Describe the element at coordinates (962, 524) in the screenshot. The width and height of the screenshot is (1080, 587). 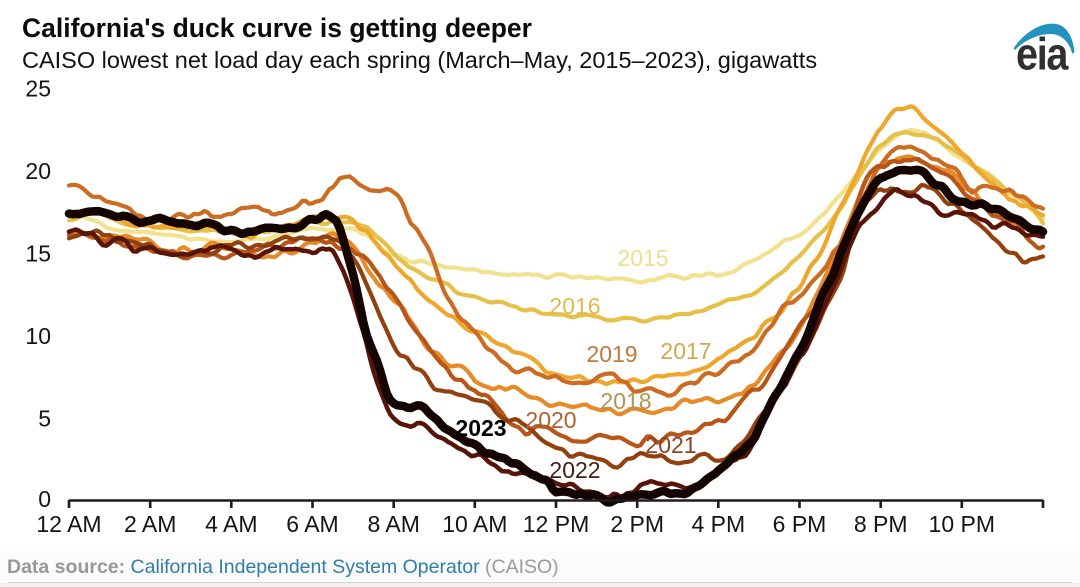
I see `svg-text: 10 PM` at that location.